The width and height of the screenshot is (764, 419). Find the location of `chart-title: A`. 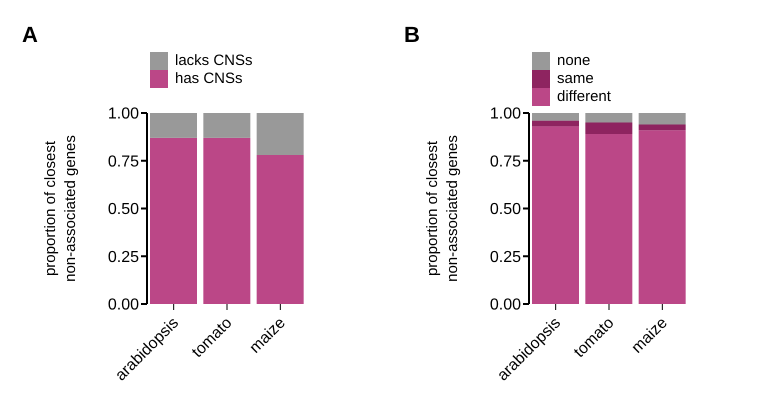

chart-title: A is located at coordinates (30, 35).